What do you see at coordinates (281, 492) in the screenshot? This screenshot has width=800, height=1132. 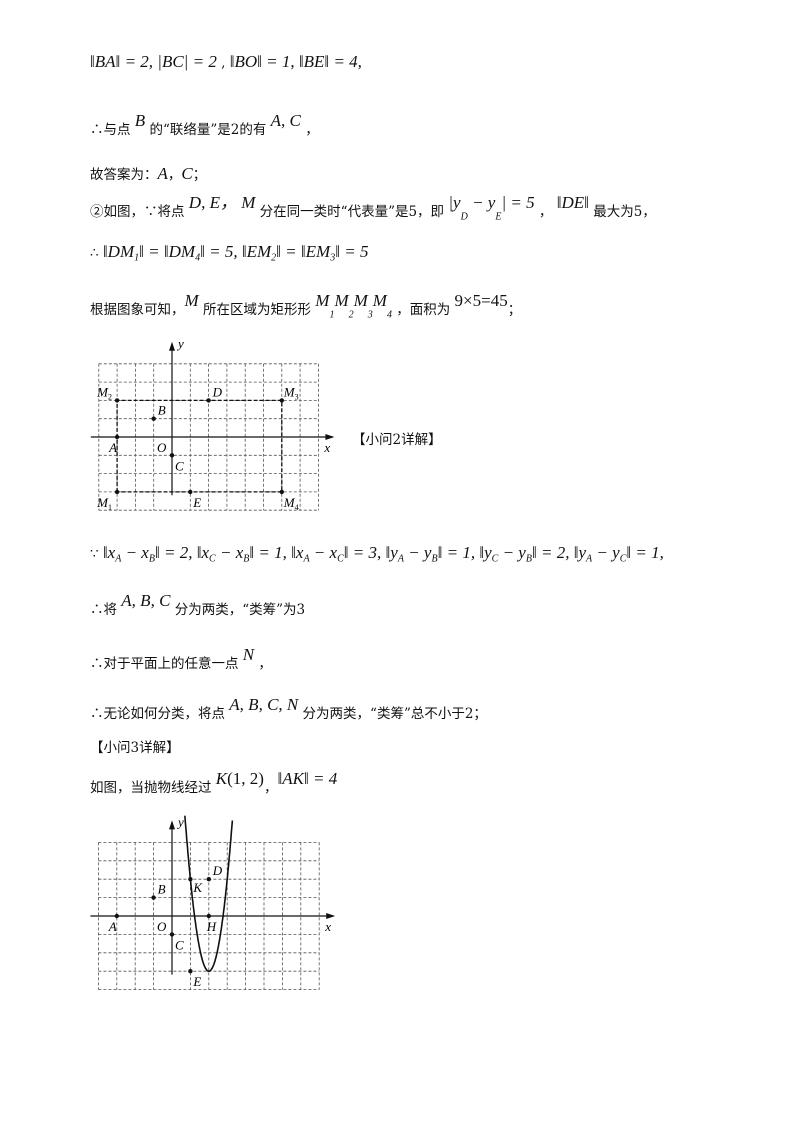 I see `point-M4` at bounding box center [281, 492].